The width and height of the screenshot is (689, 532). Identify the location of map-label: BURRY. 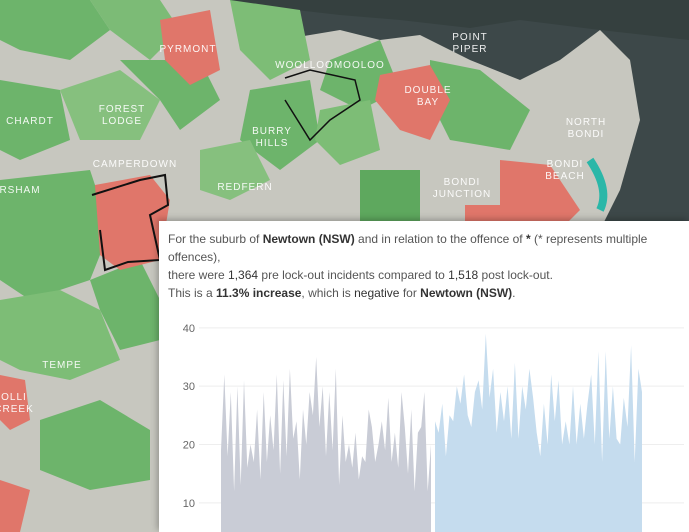
(272, 131).